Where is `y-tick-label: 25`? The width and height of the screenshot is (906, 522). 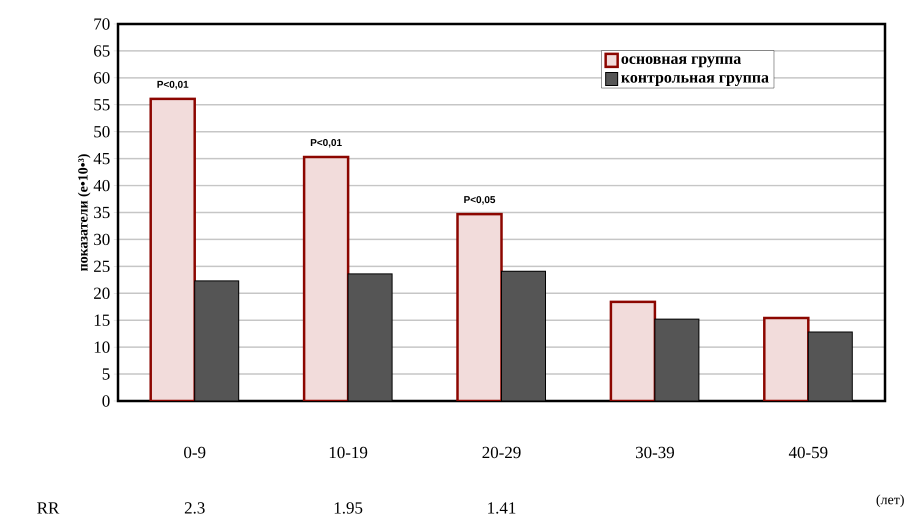 y-tick-label: 25 is located at coordinates (102, 266).